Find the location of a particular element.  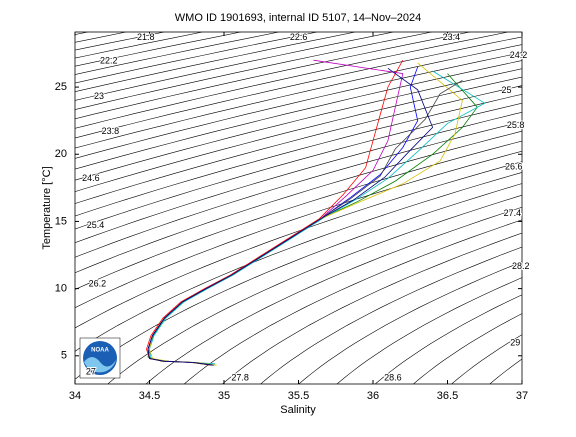

contour-label: 21.8 is located at coordinates (146, 37).